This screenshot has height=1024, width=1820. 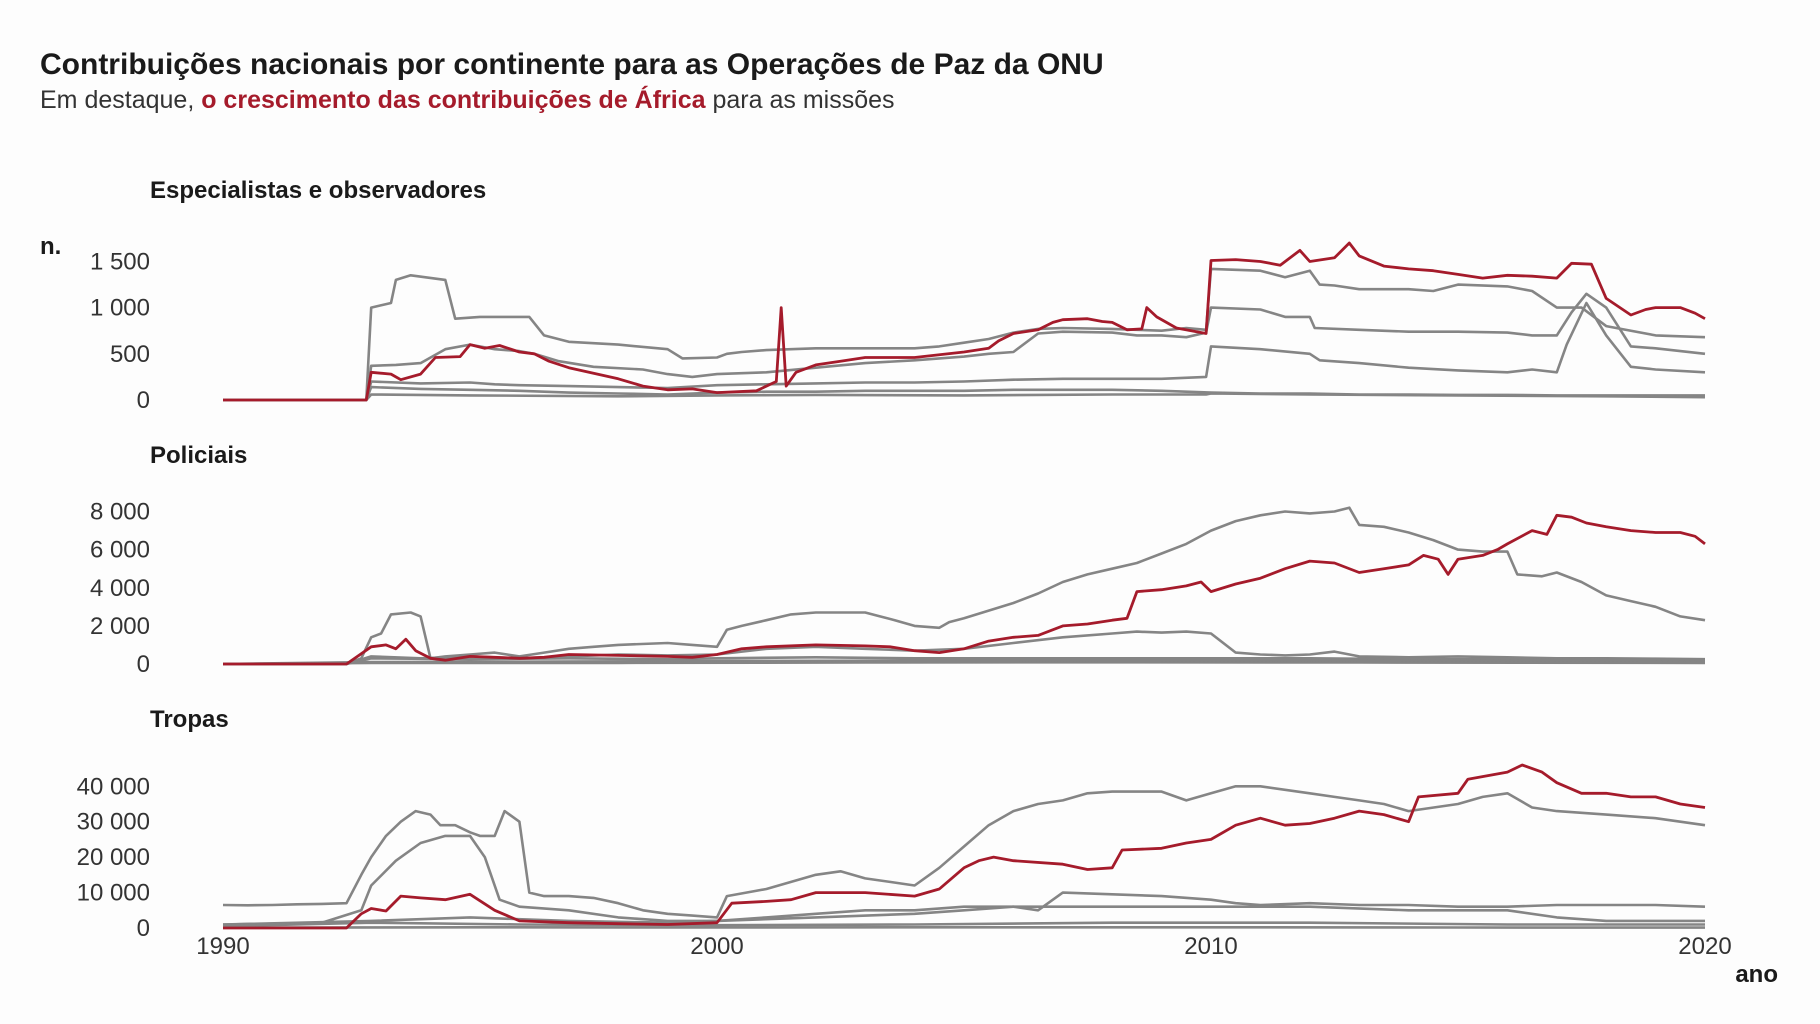 What do you see at coordinates (716, 946) in the screenshot?
I see `x-tick-label: 2000` at bounding box center [716, 946].